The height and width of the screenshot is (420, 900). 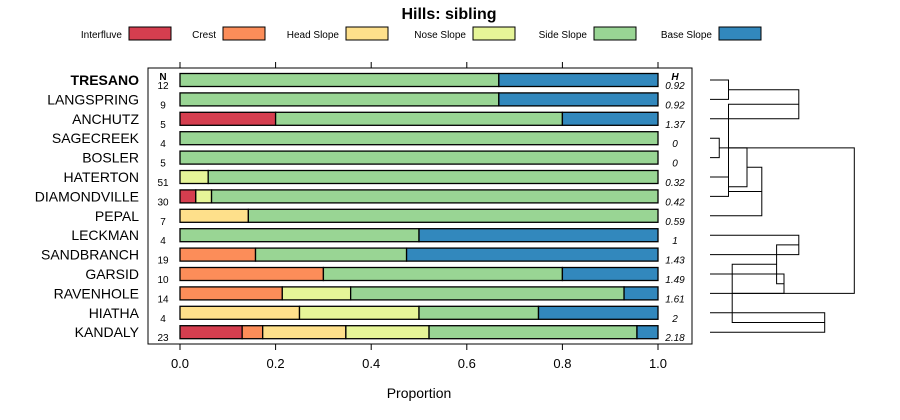 I want to click on row-label-kandaly: KANDALY, so click(x=107, y=332).